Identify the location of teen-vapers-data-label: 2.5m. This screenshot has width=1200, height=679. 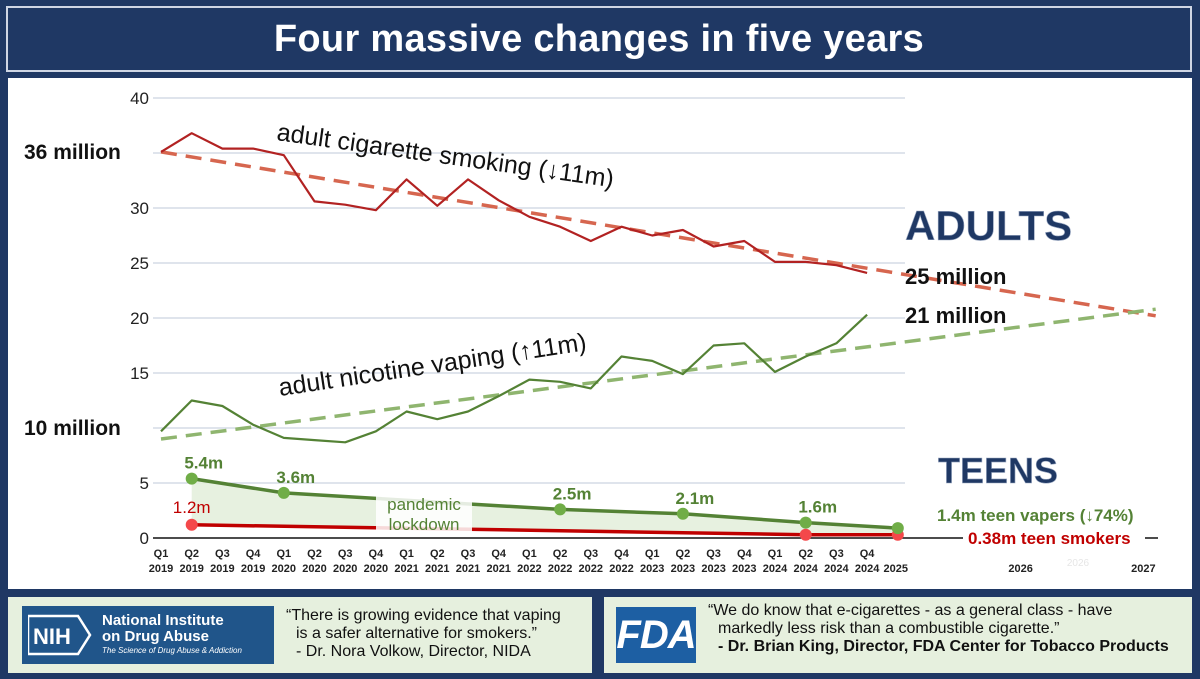
(572, 493).